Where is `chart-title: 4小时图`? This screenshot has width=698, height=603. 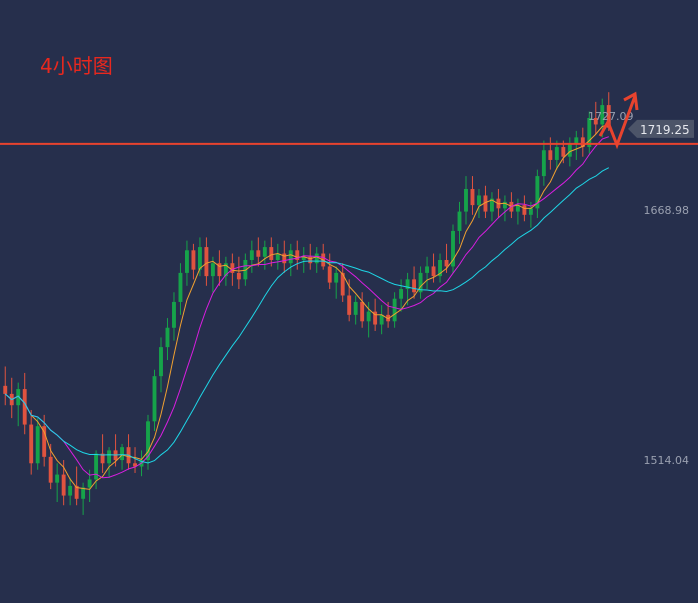
chart-title: 4小时图 is located at coordinates (76, 66).